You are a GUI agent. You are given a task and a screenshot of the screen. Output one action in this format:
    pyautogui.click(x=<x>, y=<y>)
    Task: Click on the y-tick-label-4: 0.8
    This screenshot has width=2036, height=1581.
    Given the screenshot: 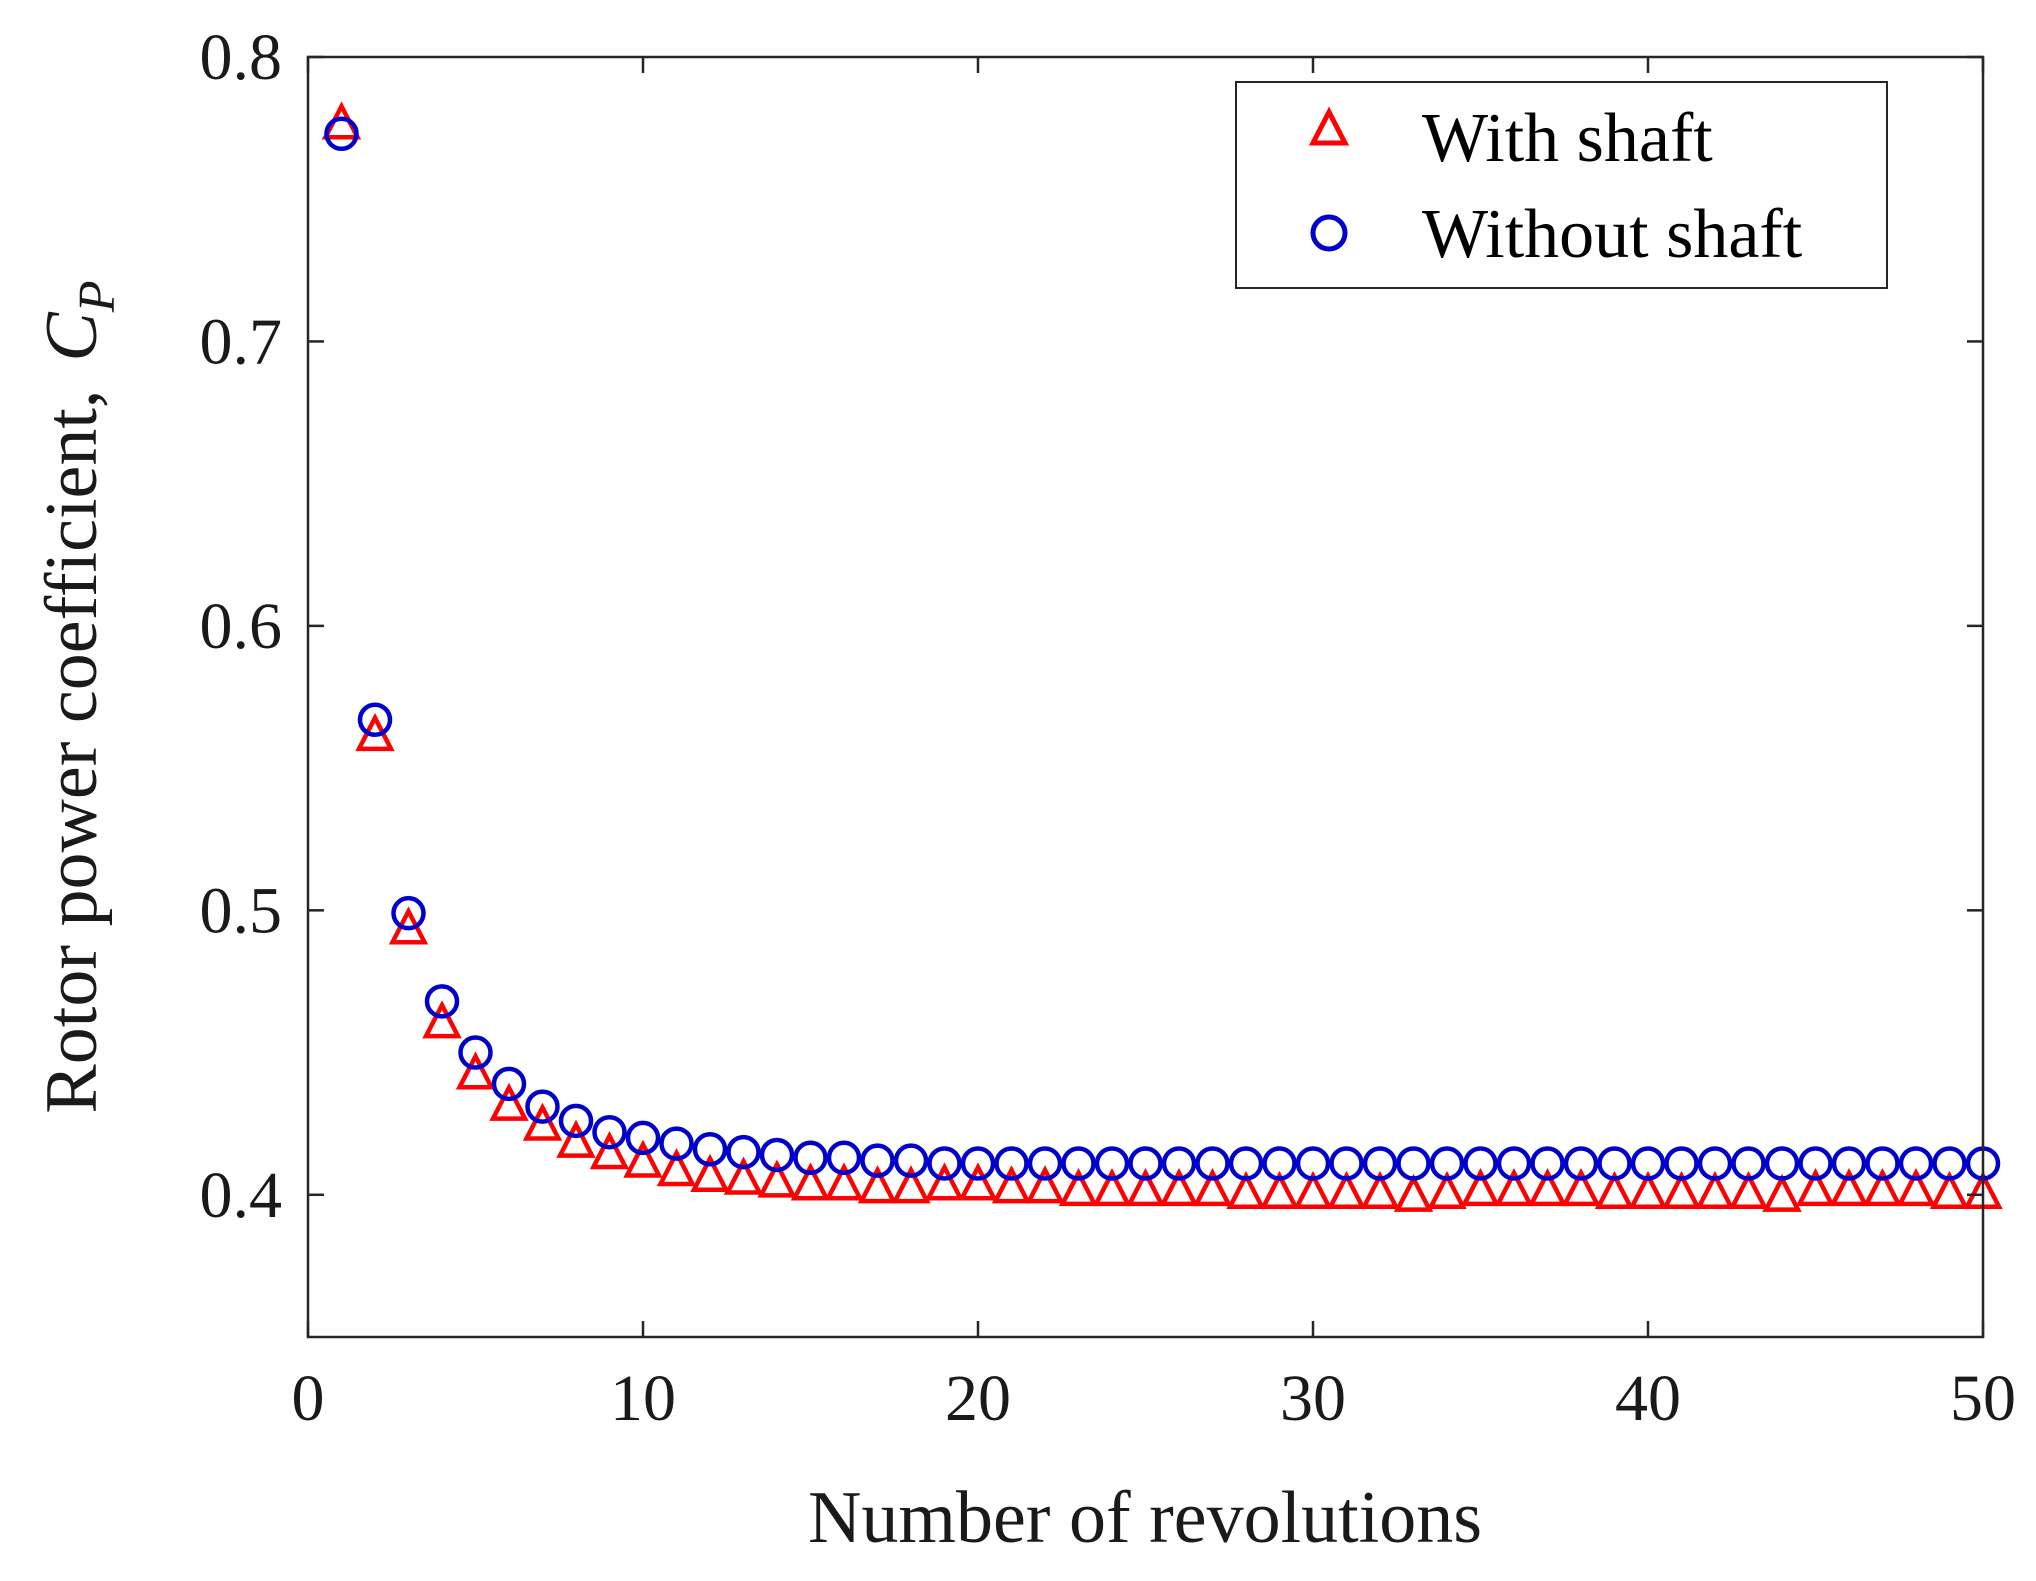 What is the action you would take?
    pyautogui.click(x=241, y=57)
    